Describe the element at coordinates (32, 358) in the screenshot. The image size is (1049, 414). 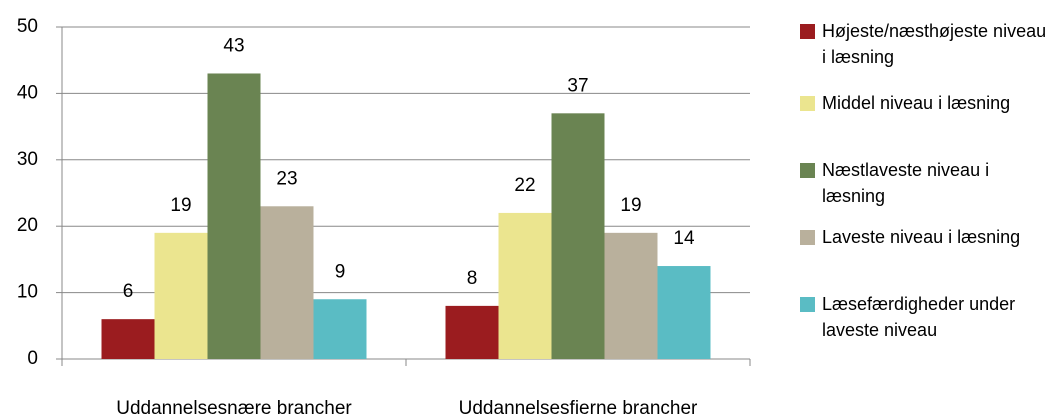
I see `y-tick-label: 0` at that location.